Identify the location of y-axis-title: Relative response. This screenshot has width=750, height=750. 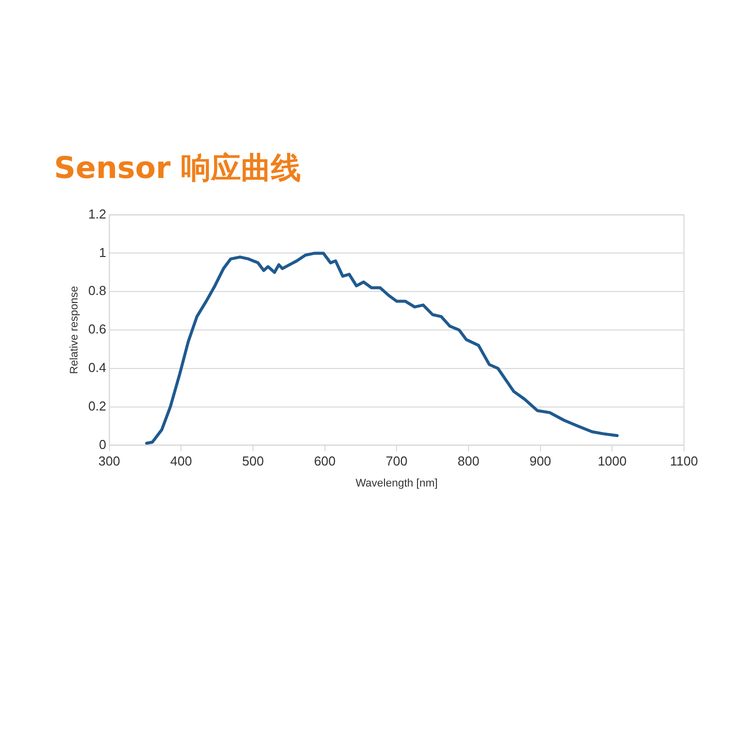
(74, 330).